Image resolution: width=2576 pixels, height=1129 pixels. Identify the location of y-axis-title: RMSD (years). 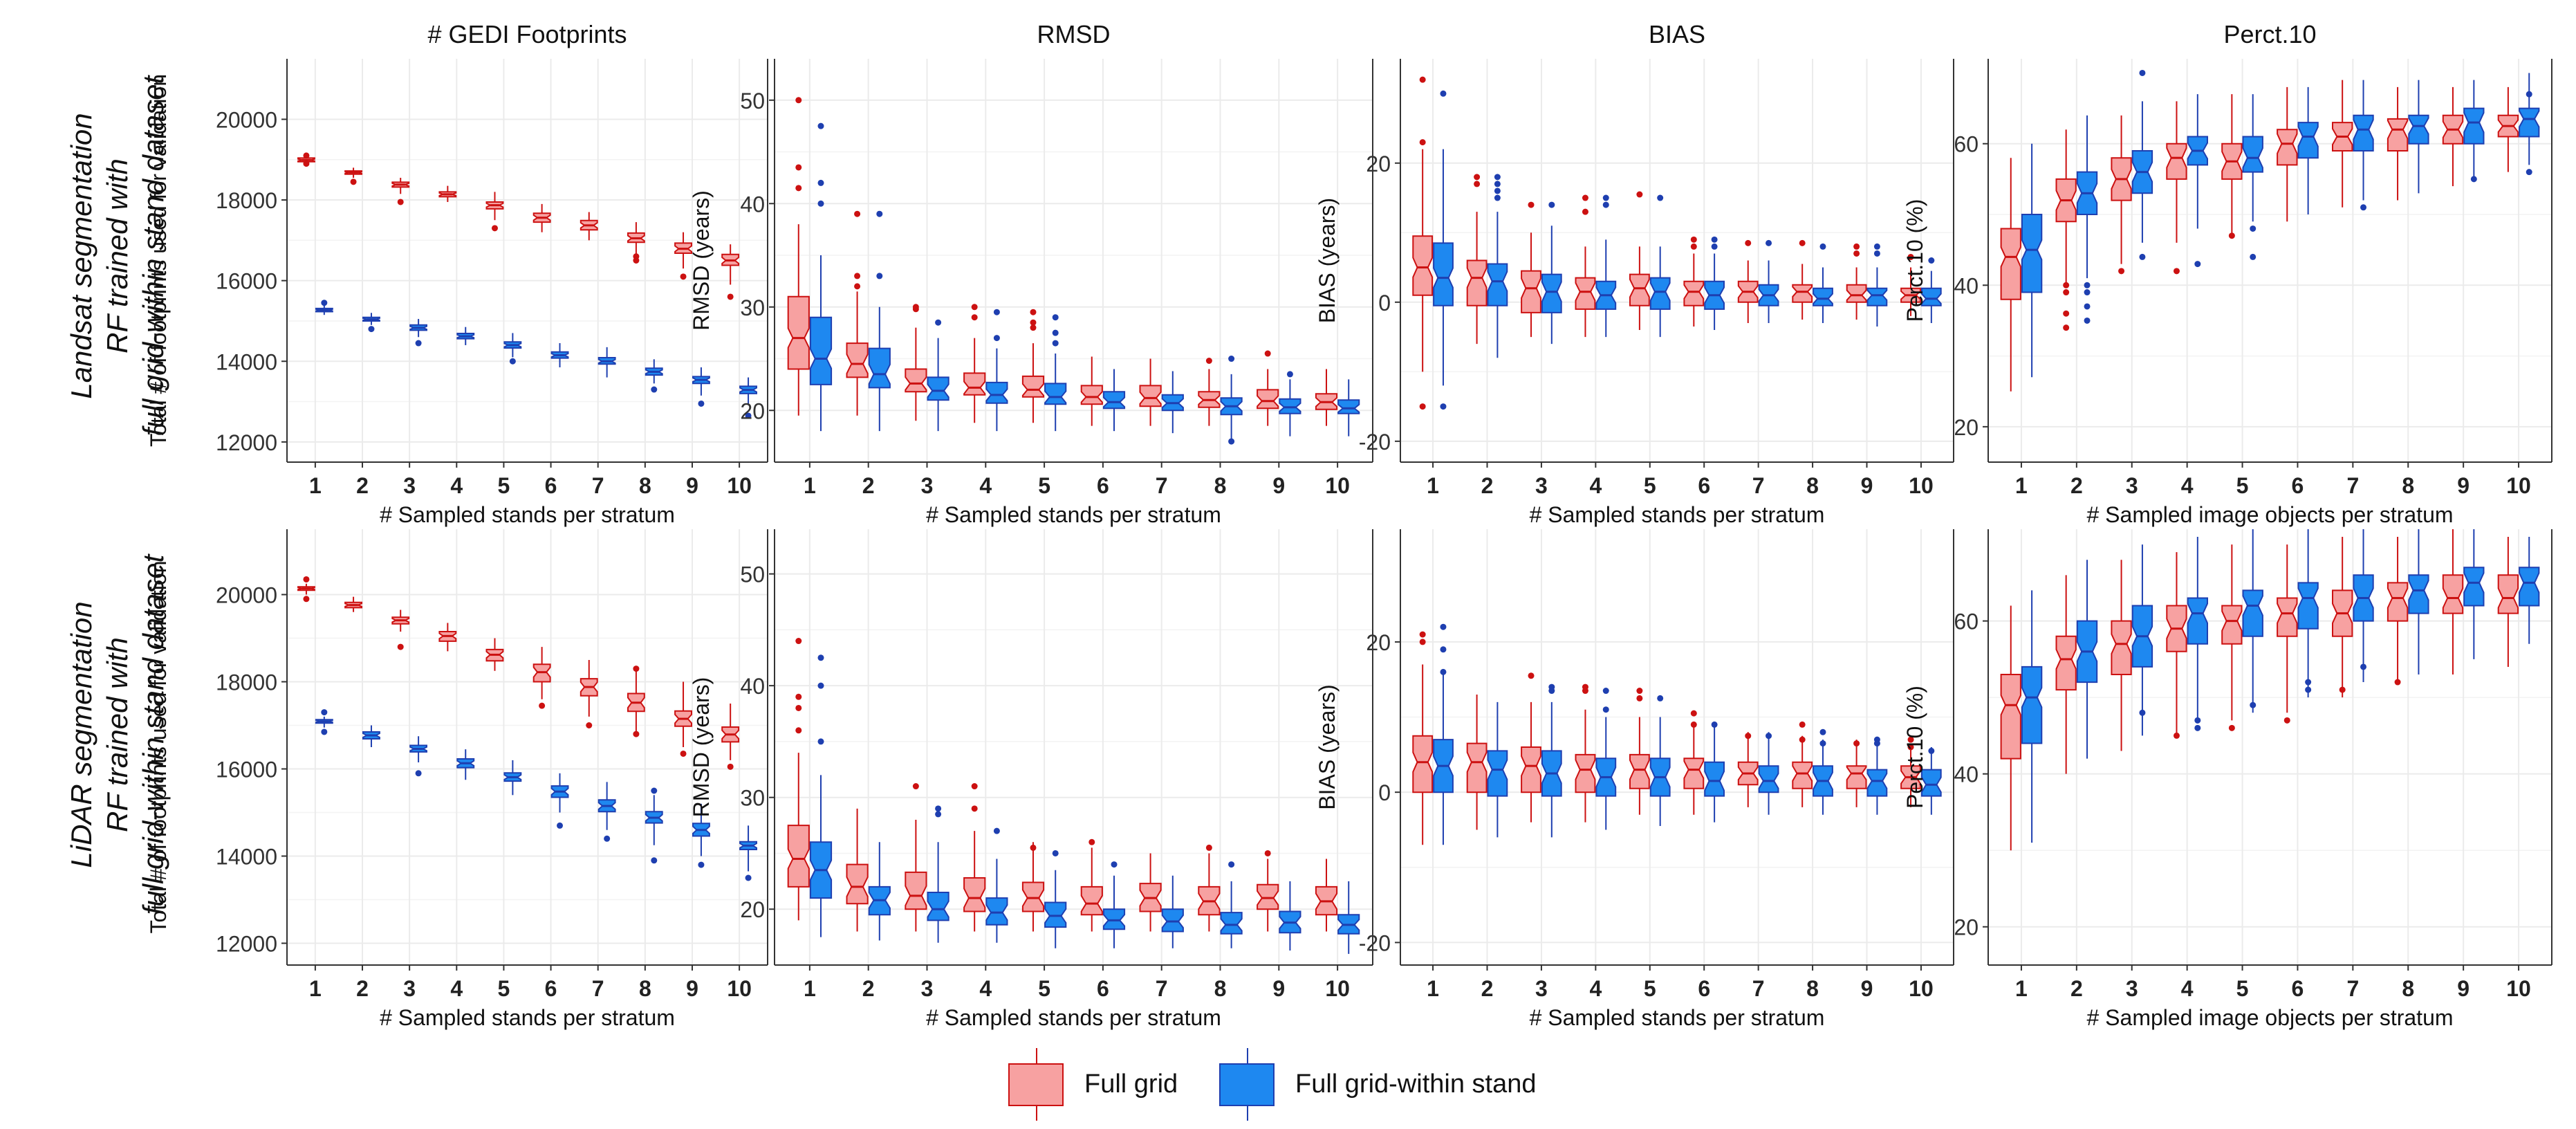
(701, 260).